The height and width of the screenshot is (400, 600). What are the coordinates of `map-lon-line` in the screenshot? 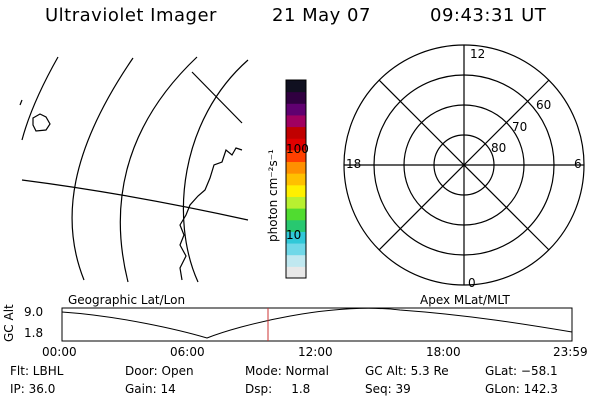 It's located at (135, 200).